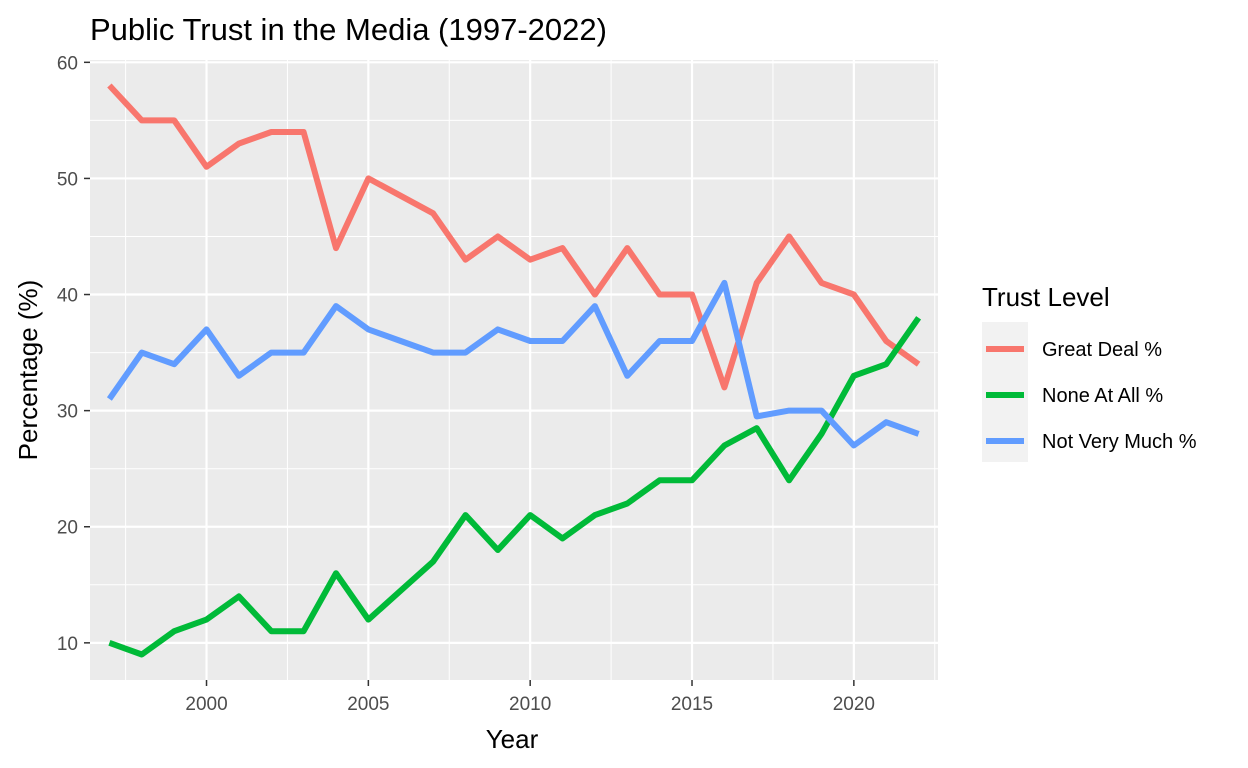 The width and height of the screenshot is (1248, 768). Describe the element at coordinates (348, 29) in the screenshot. I see `chart-title: Public Trust in the Media (1997-2022)` at that location.